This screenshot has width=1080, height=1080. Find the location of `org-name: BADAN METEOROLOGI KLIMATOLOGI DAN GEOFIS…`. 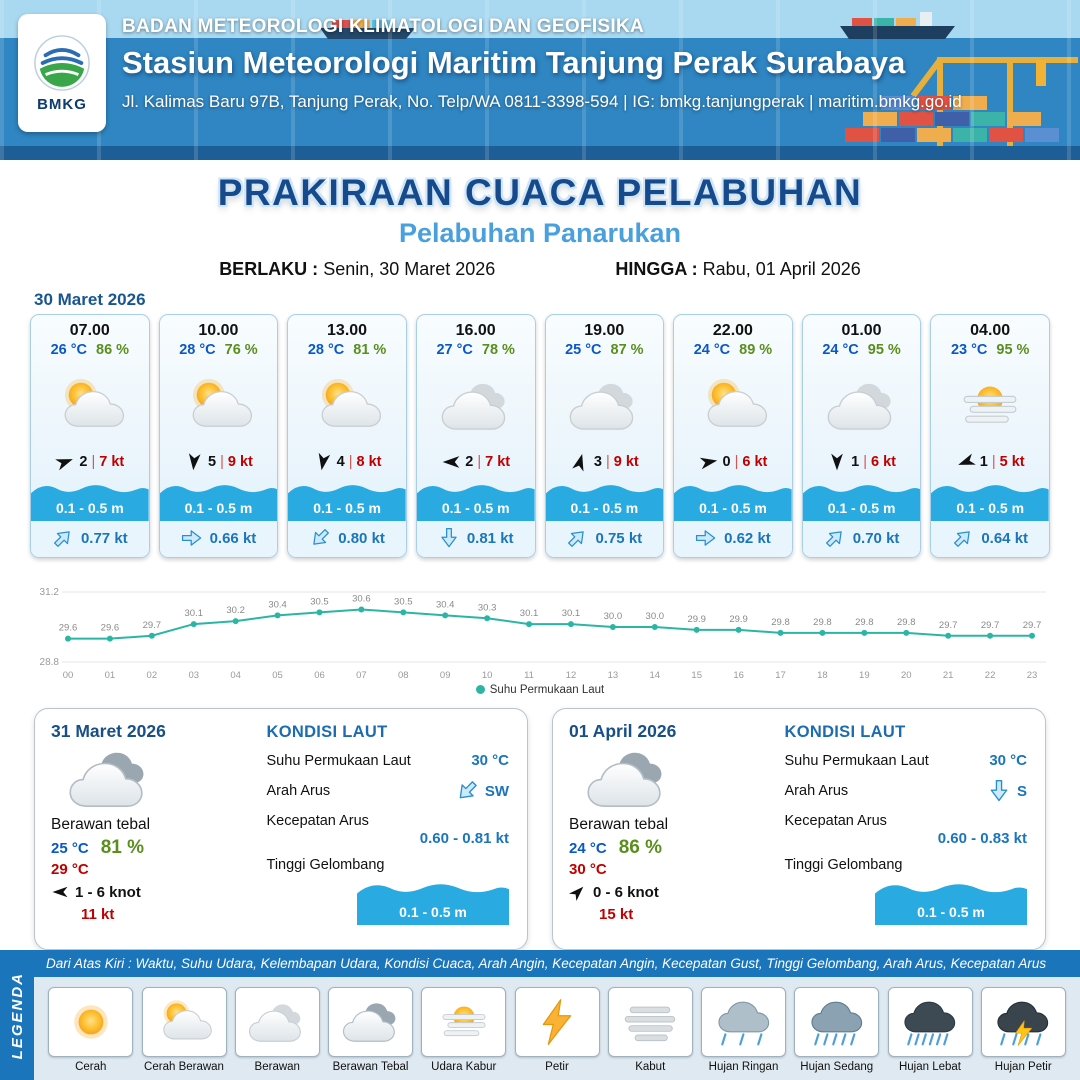

org-name: BADAN METEOROLOGI KLIMATOLOGI DAN GEOFIS… is located at coordinates (383, 26).